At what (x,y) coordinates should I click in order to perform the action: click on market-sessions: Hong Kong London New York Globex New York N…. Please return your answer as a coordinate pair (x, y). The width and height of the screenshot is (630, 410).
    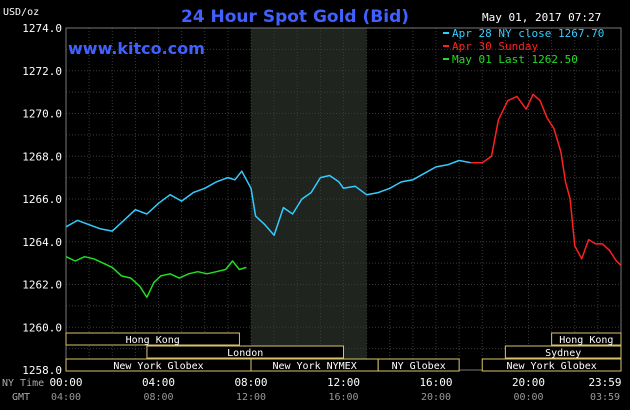
    Looking at the image, I should click on (343, 352).